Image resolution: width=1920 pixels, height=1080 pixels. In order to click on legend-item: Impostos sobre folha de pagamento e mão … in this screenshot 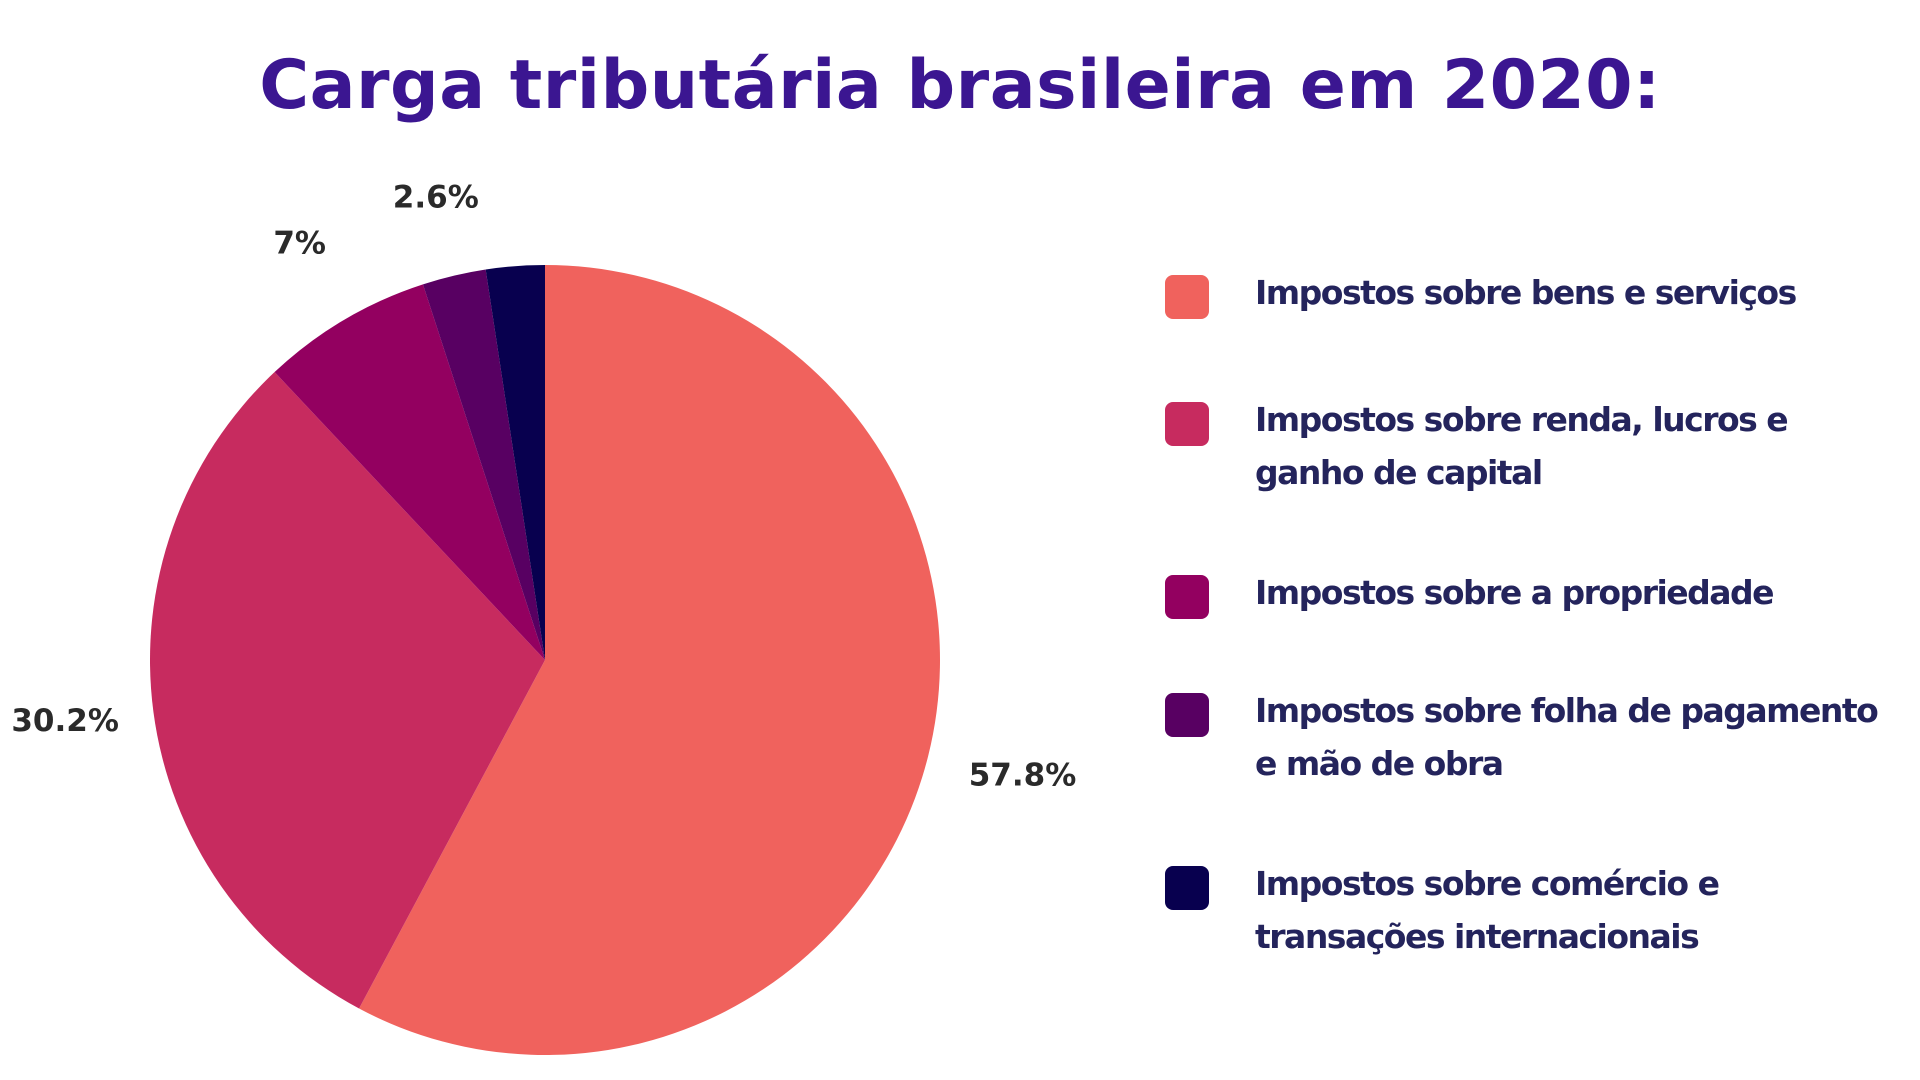, I will do `click(1530, 739)`.